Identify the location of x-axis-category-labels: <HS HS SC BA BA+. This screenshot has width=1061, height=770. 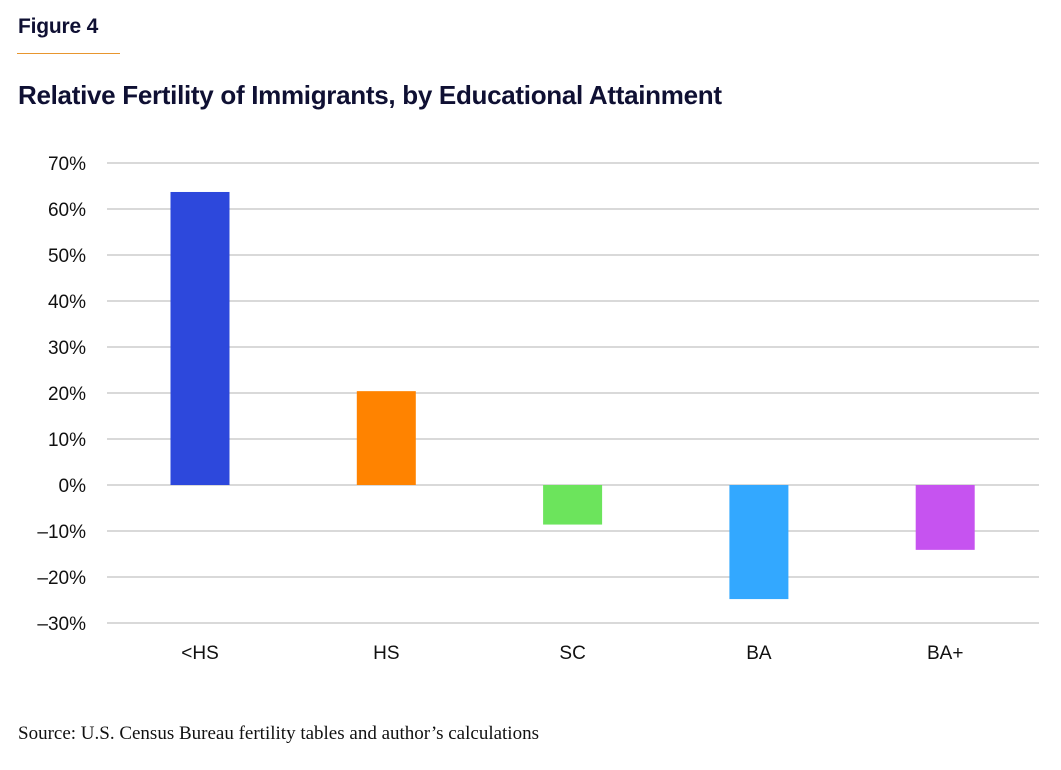
(572, 653).